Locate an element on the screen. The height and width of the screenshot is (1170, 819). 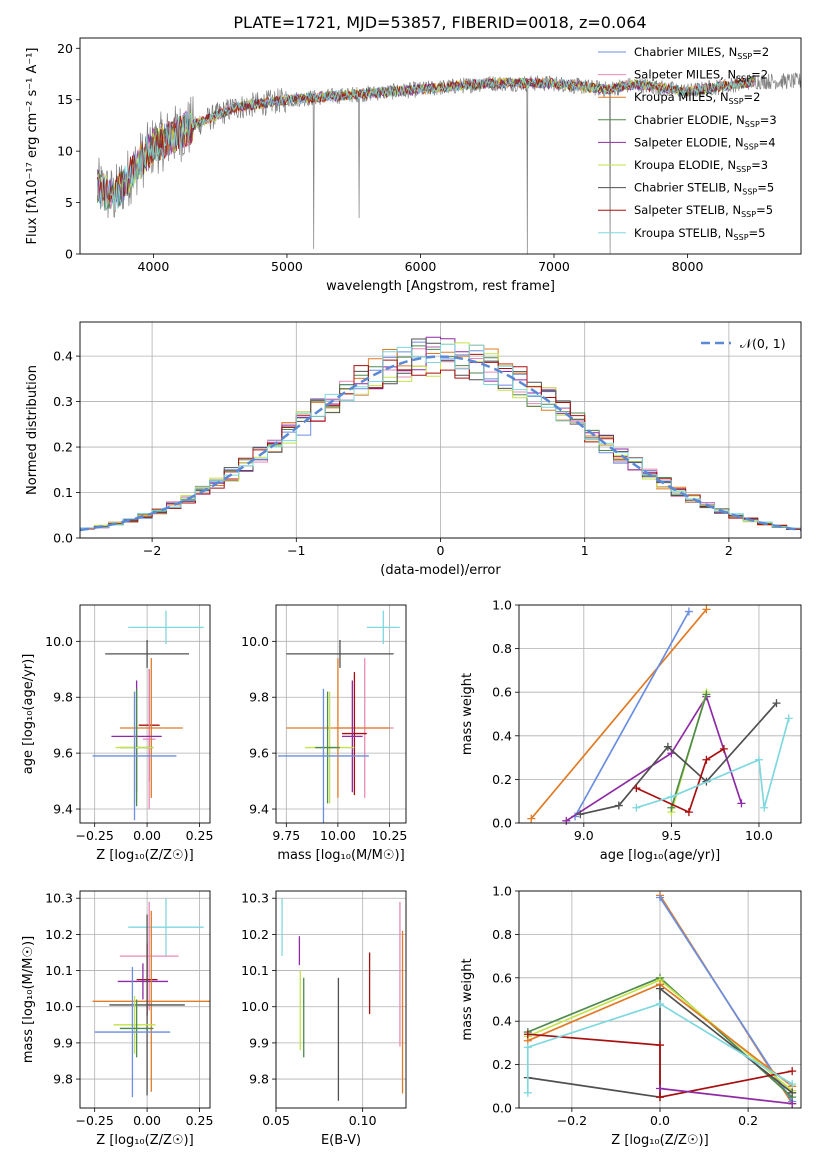
x-tick-label: 6000 is located at coordinates (421, 266).